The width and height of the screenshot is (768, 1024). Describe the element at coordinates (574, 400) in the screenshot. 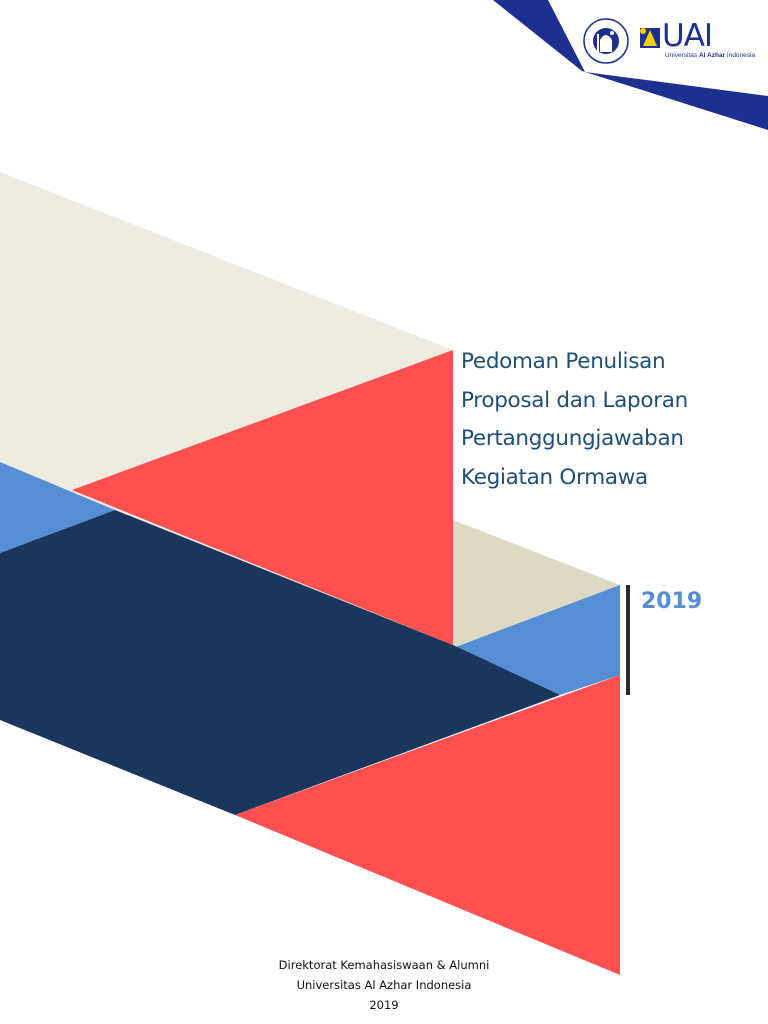

I see `title-line: Proposal dan Laporan` at that location.